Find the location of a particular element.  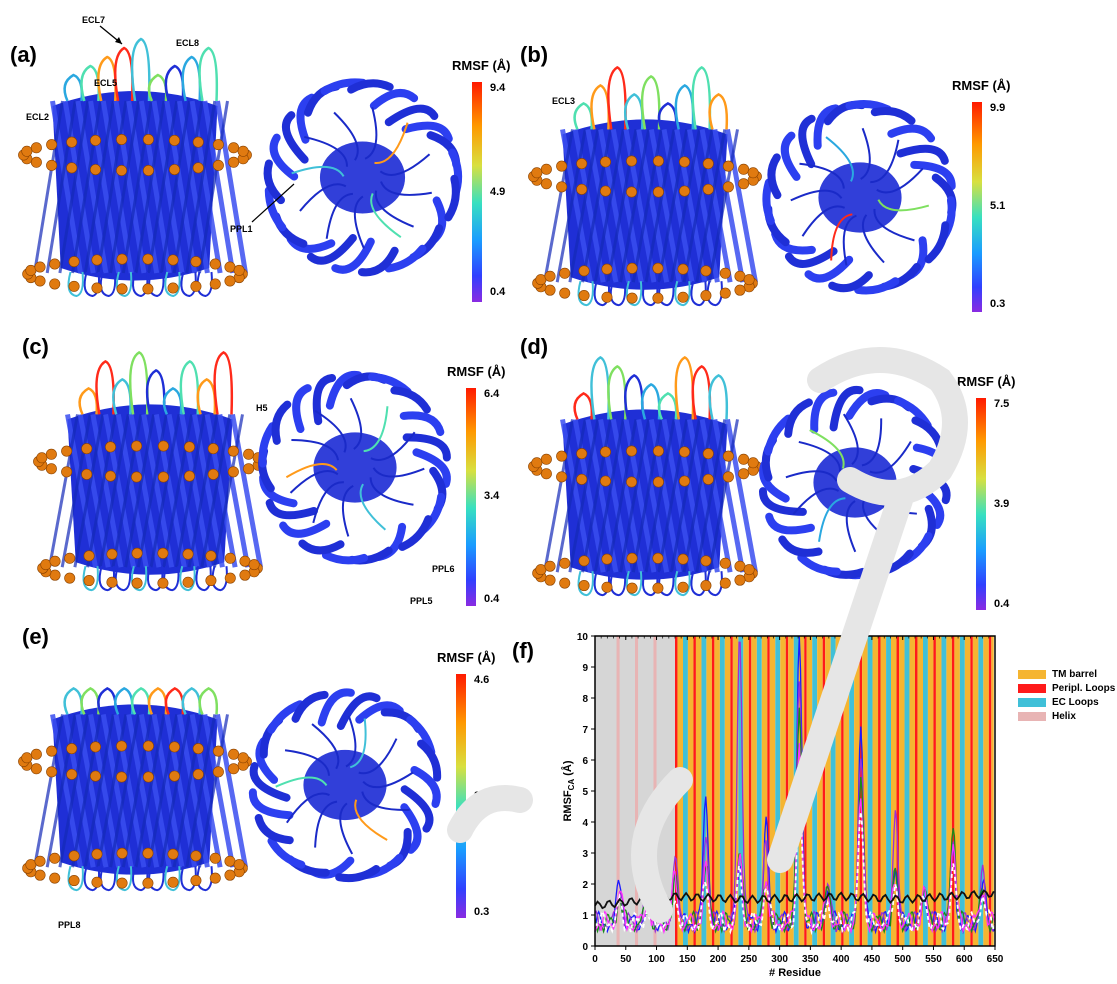

x-tick-label: 400 is located at coordinates (841, 959).